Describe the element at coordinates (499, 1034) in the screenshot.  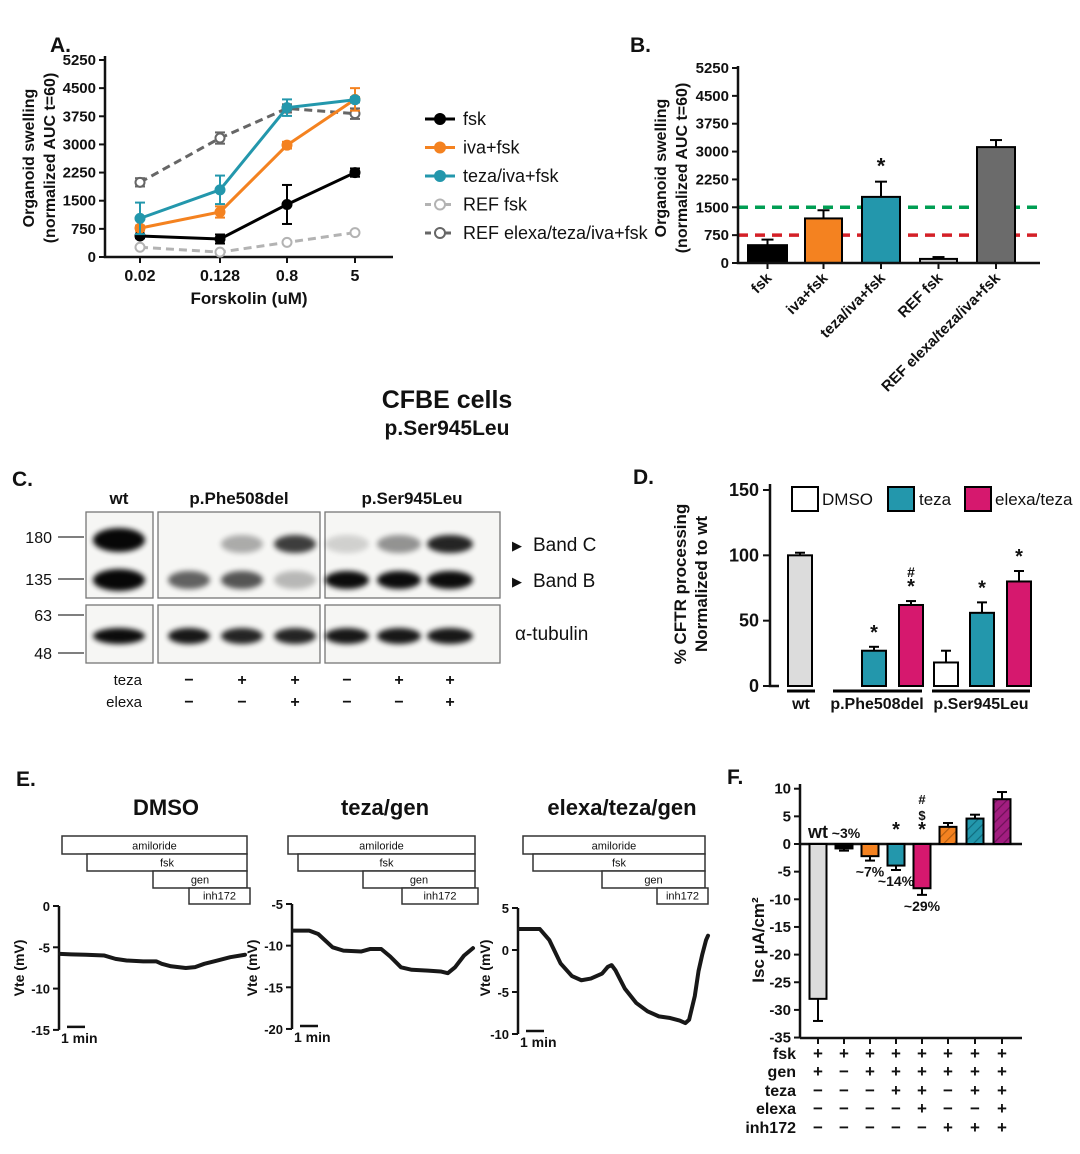
I see `e-ytick-label: -10` at that location.